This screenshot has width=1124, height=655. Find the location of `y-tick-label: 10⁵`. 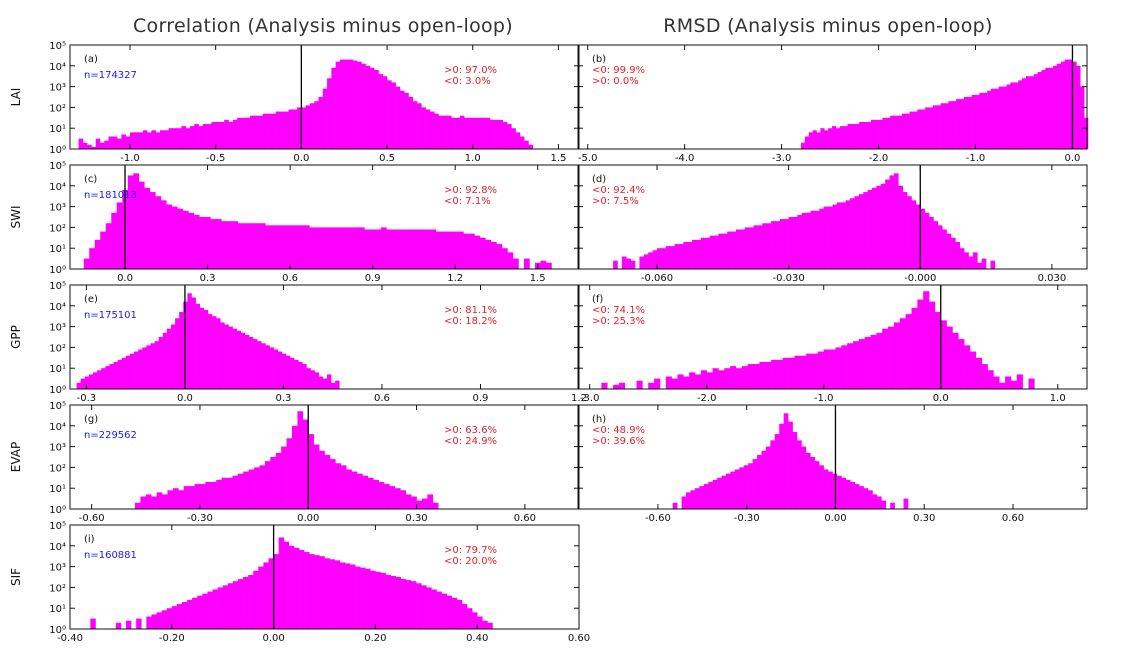

y-tick-label: 10⁵ is located at coordinates (57, 286).